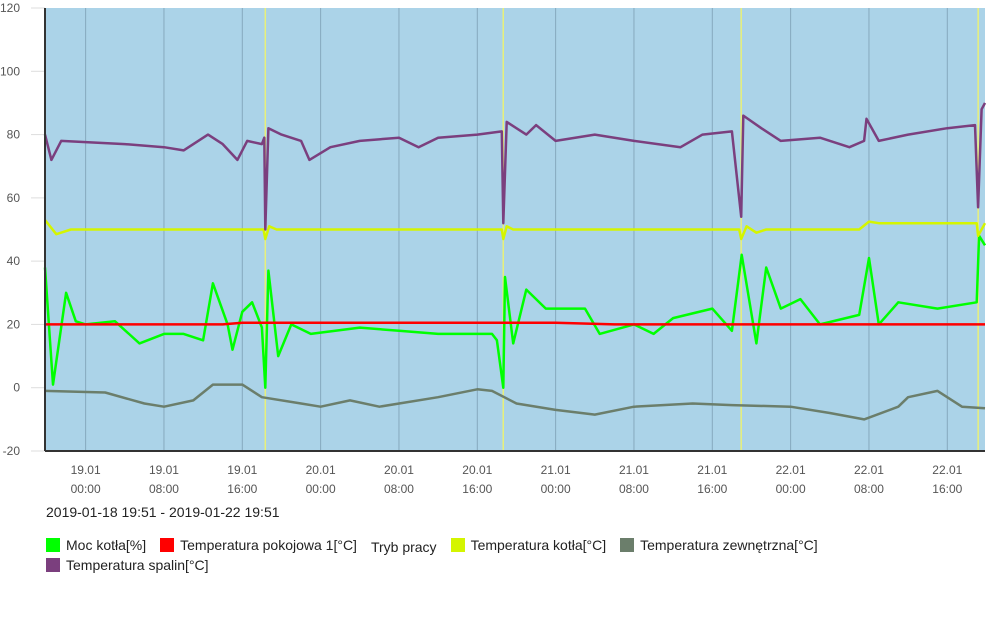  What do you see at coordinates (14, 198) in the screenshot?
I see `y-tick-label: 60` at bounding box center [14, 198].